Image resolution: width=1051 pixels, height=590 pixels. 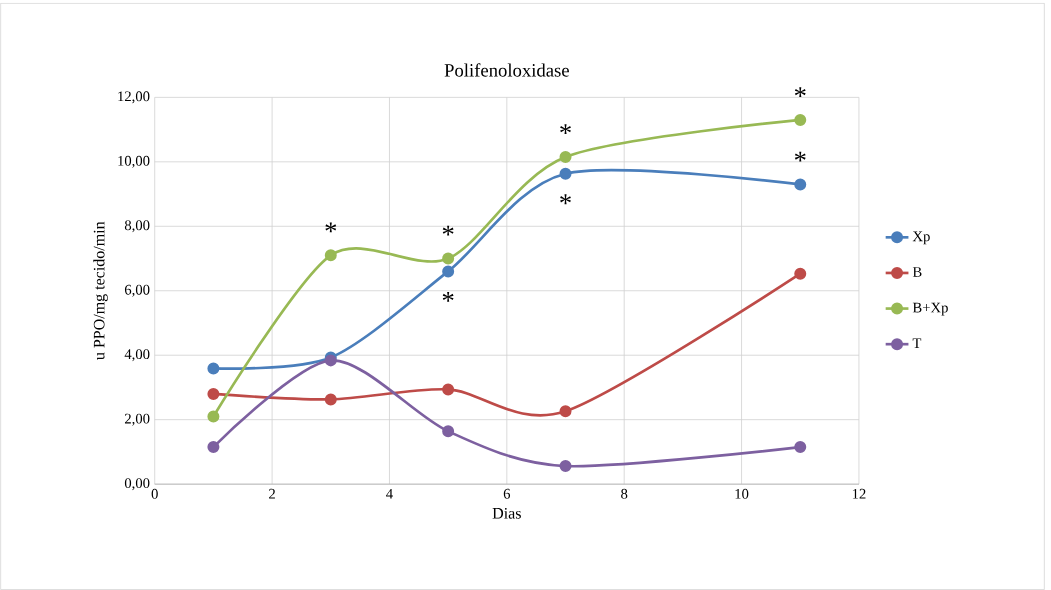 What do you see at coordinates (134, 161) in the screenshot?
I see `y-tick-label: 10,00` at bounding box center [134, 161].